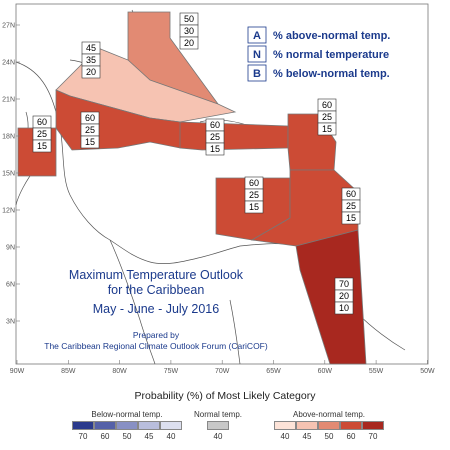  I want to click on lon-tick-label: 75W, so click(171, 371).